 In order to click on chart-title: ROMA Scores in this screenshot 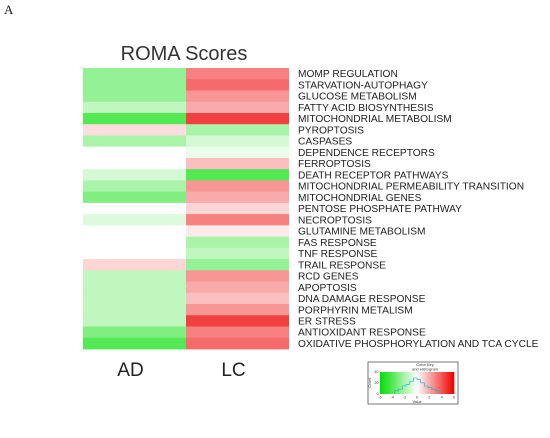, I will do `click(184, 54)`.